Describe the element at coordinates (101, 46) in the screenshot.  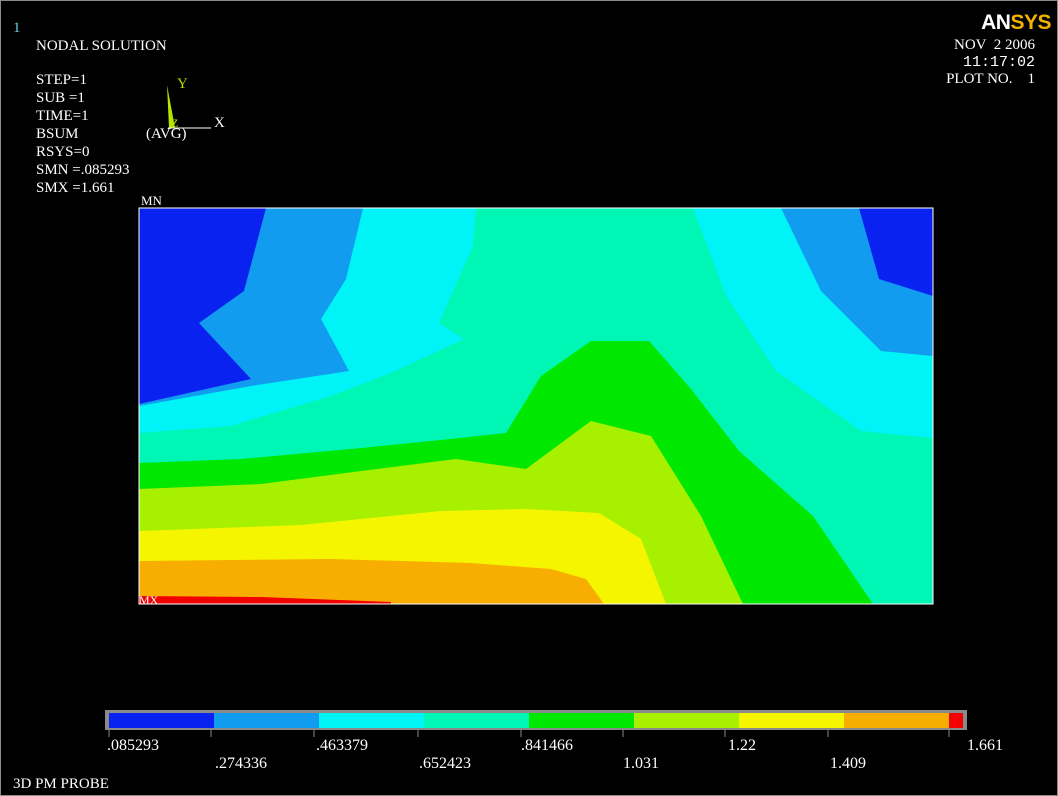
I see `plot-title: NODAL SOLUTION` at that location.